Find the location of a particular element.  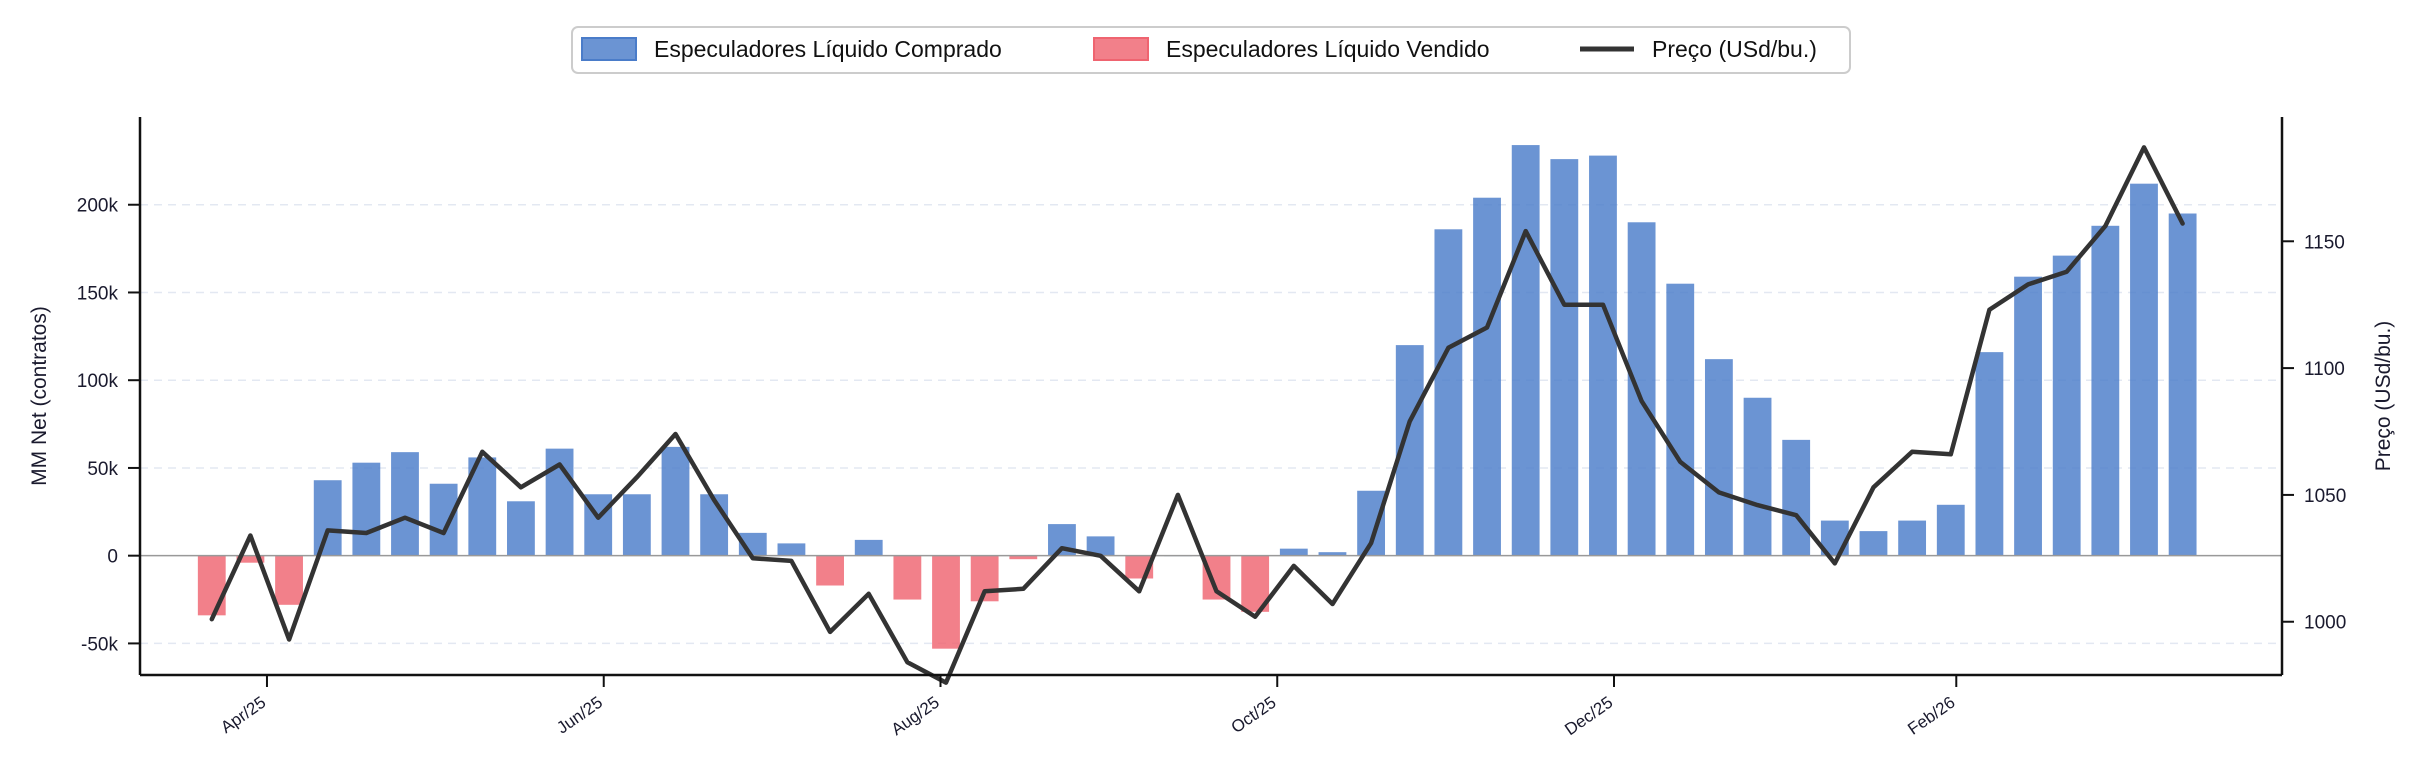

y-left-tick-label: 150k is located at coordinates (98, 293).